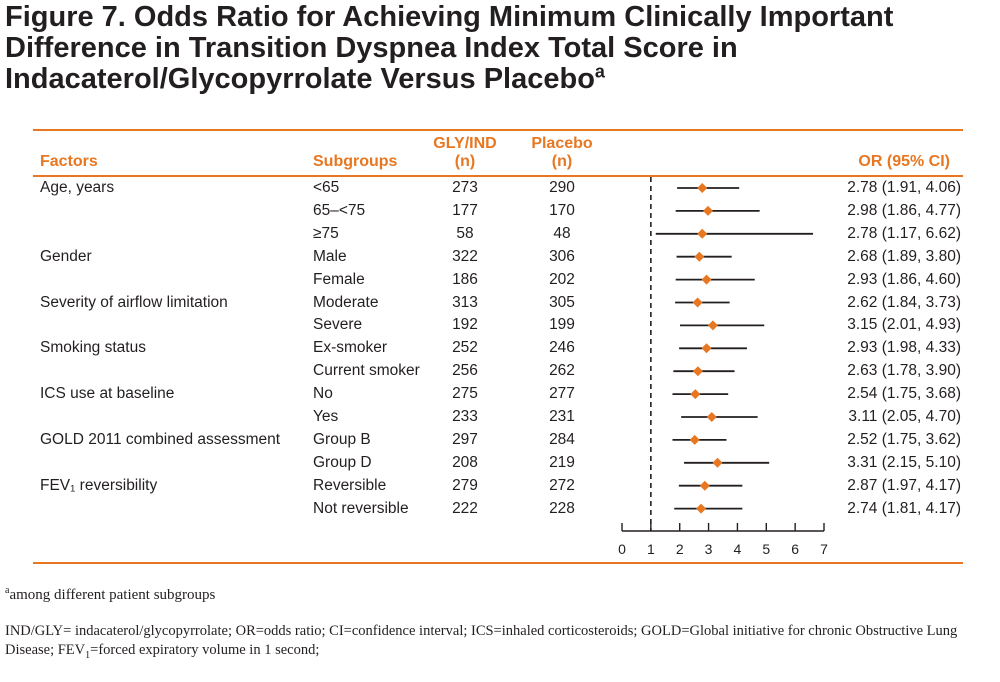 The height and width of the screenshot is (682, 1000). I want to click on gly-ind-n-value: 275, so click(465, 394).